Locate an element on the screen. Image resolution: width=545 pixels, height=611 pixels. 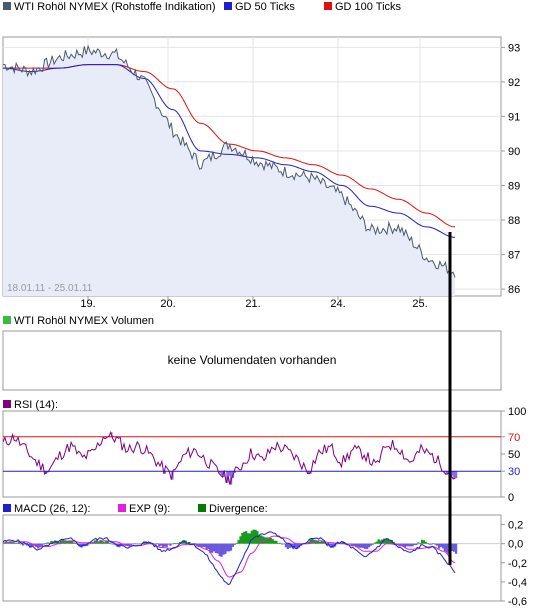
volume-plot-frame is located at coordinates (252, 360).